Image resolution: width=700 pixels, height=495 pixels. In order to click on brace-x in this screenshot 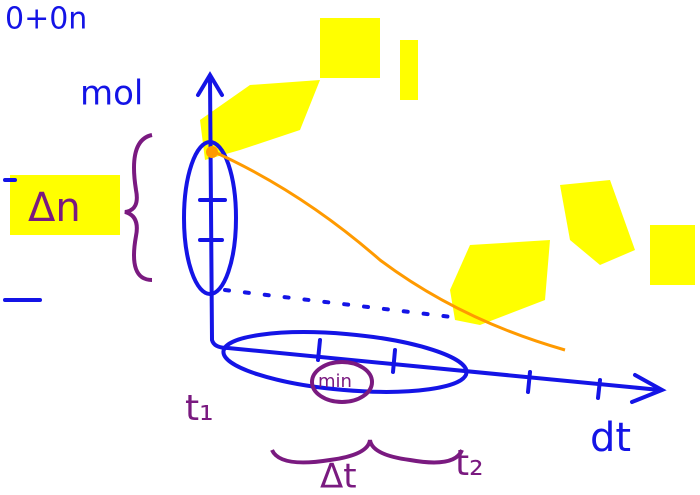, I will do `click(367, 452)`.